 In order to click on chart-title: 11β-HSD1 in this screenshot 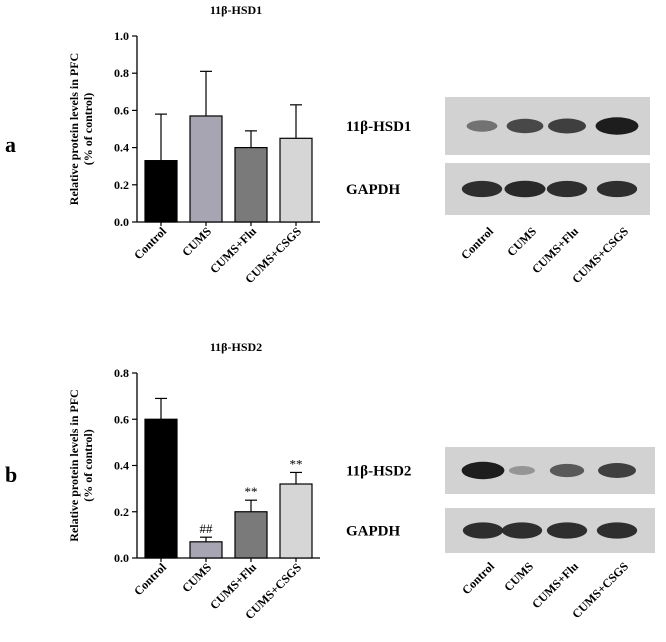, I will do `click(236, 10)`.